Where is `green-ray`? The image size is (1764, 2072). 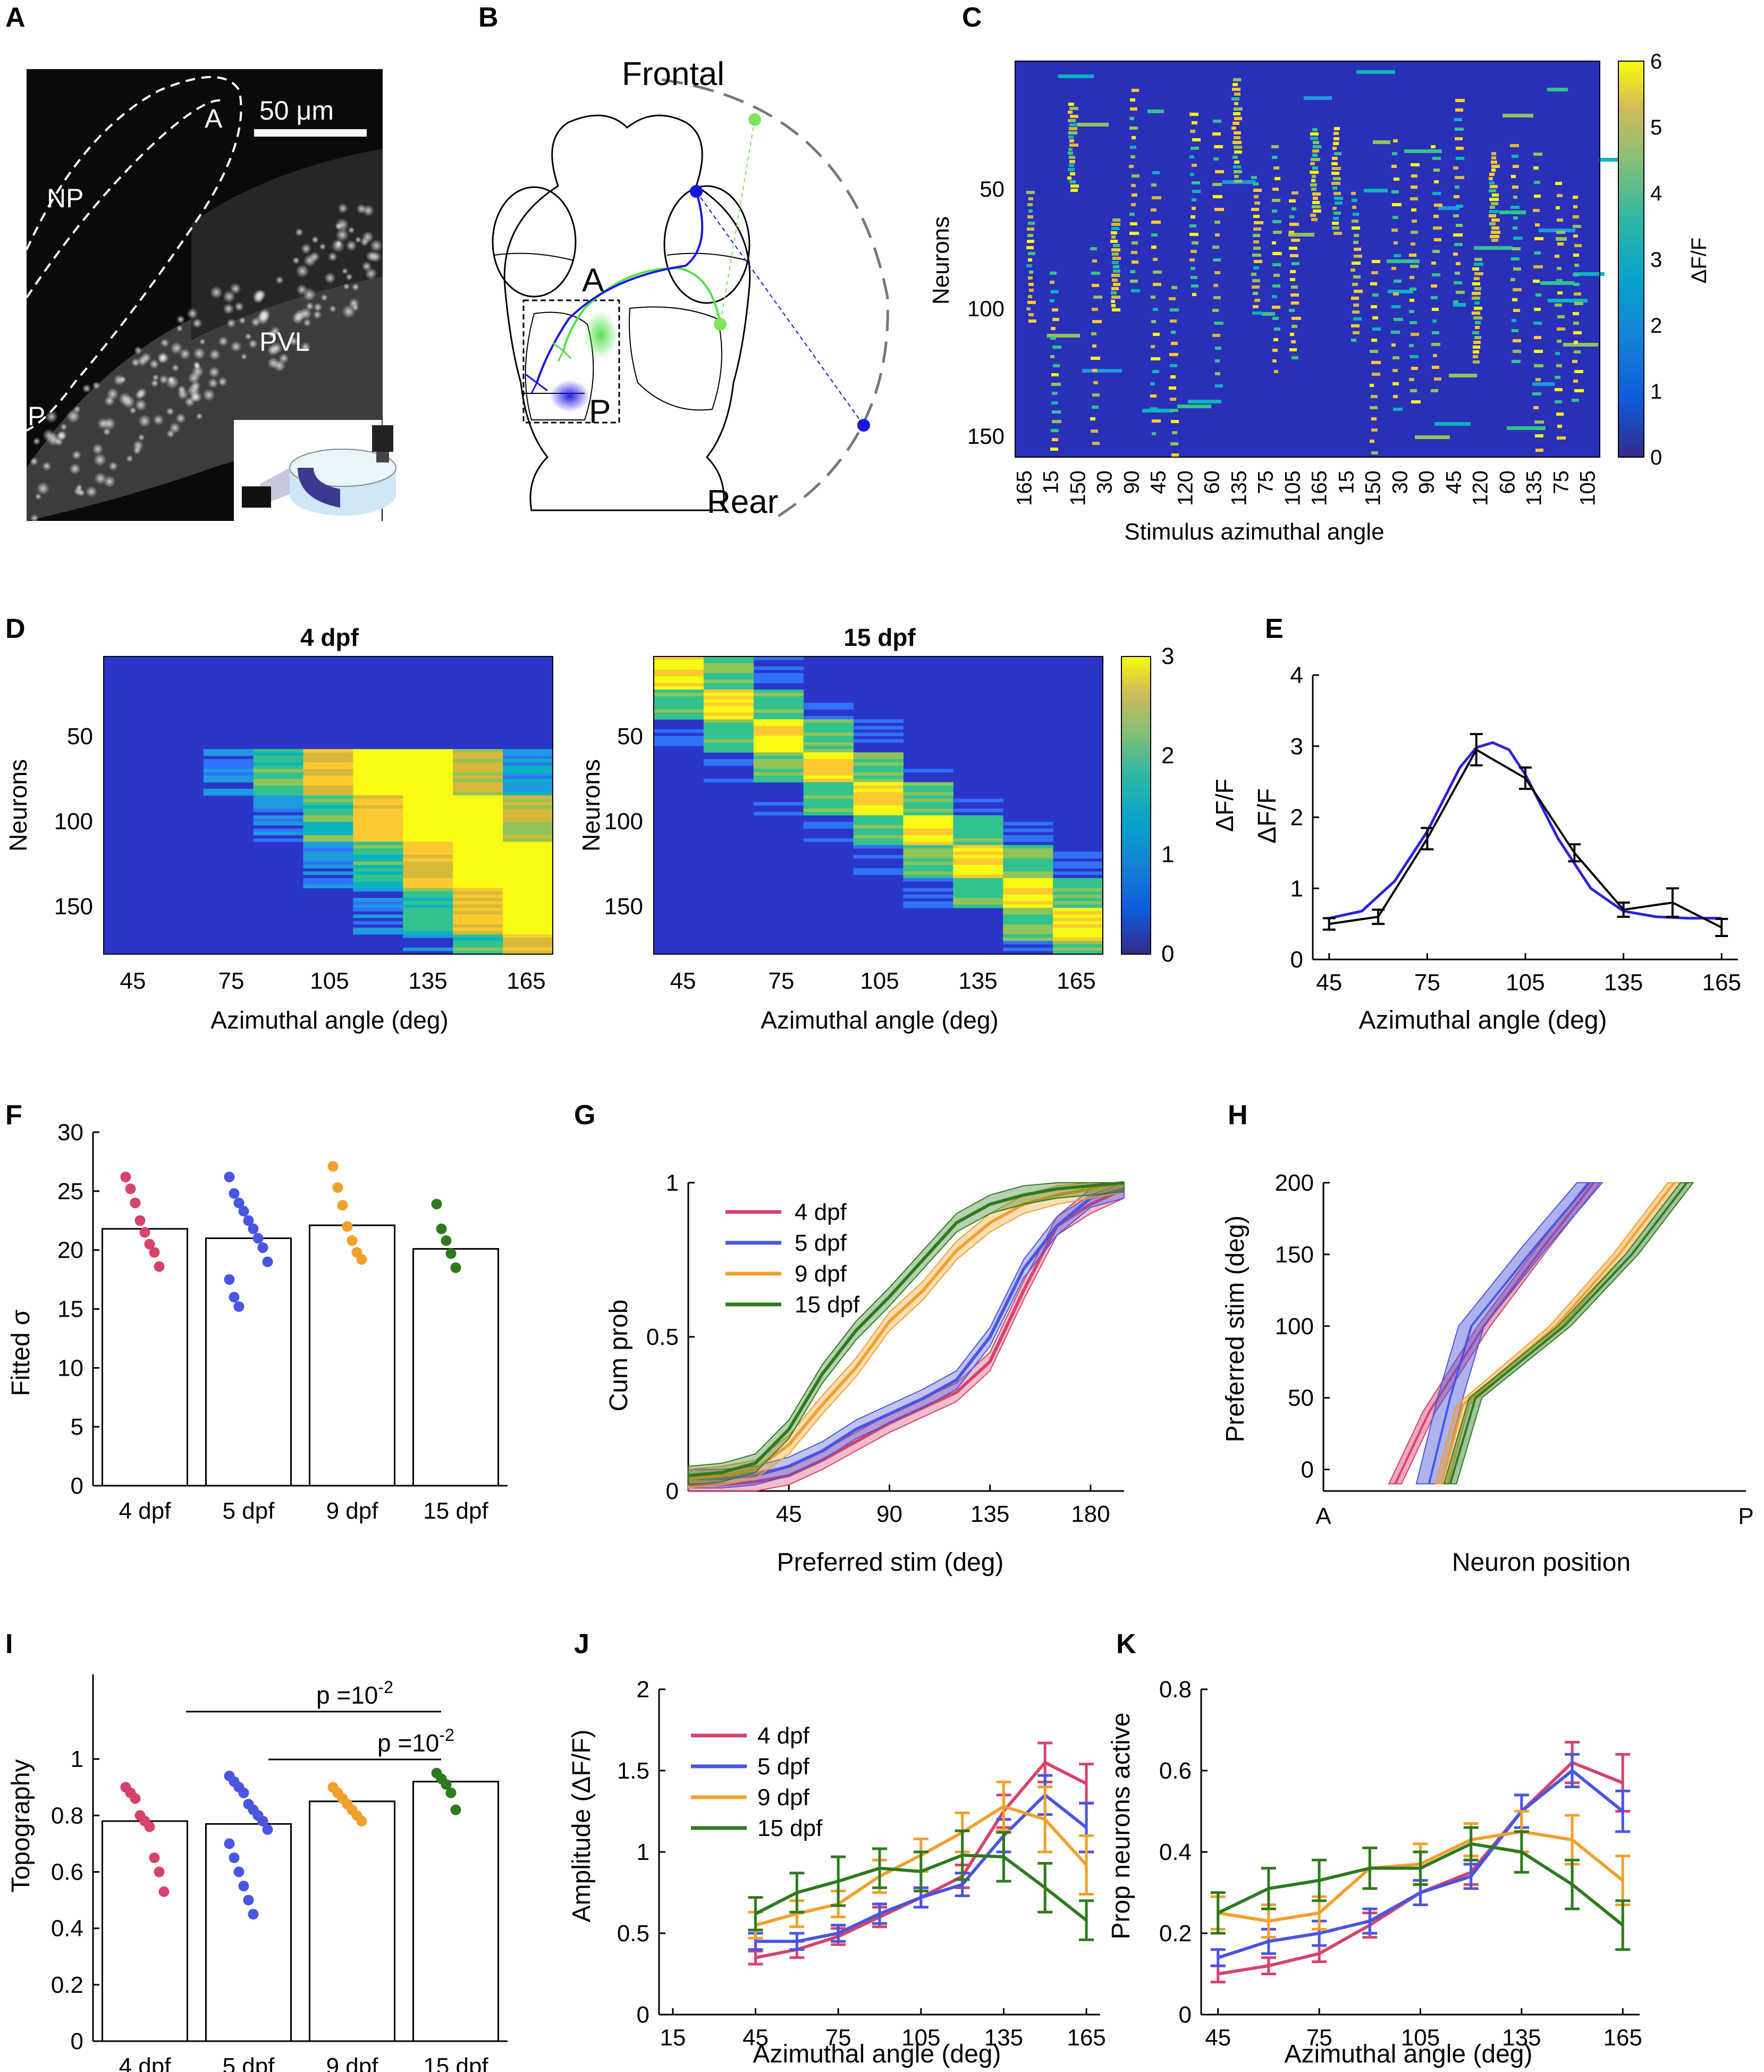
green-ray is located at coordinates (737, 222).